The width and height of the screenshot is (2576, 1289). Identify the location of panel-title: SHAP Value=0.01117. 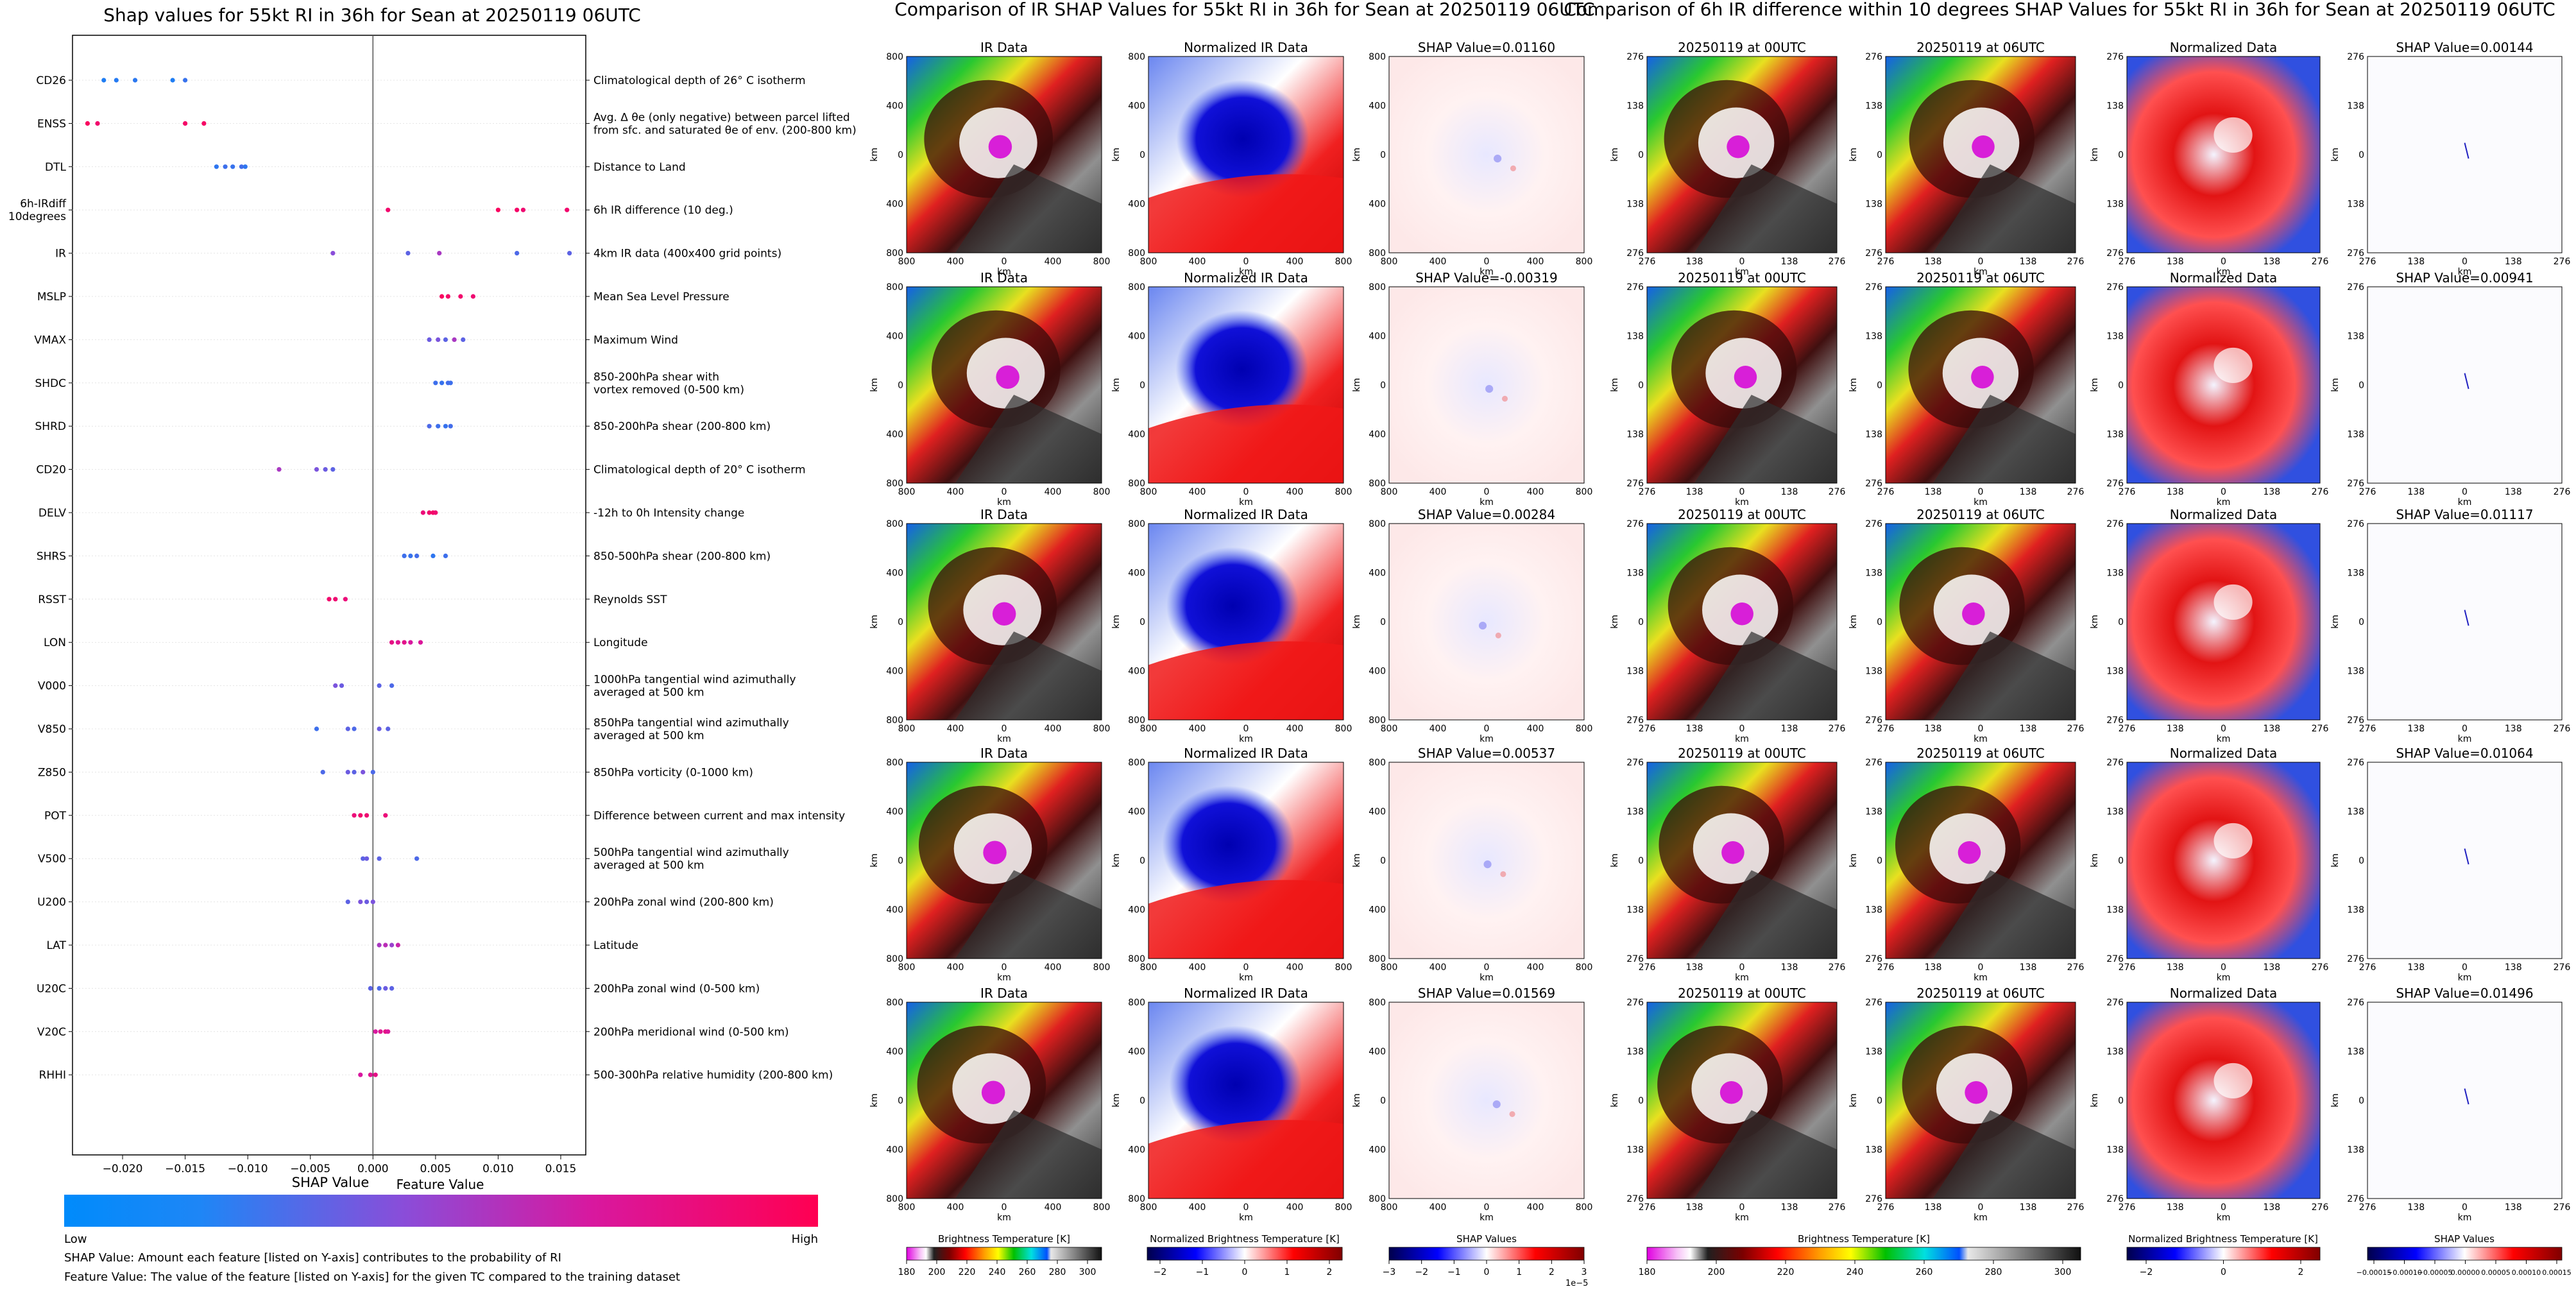
(2464, 514).